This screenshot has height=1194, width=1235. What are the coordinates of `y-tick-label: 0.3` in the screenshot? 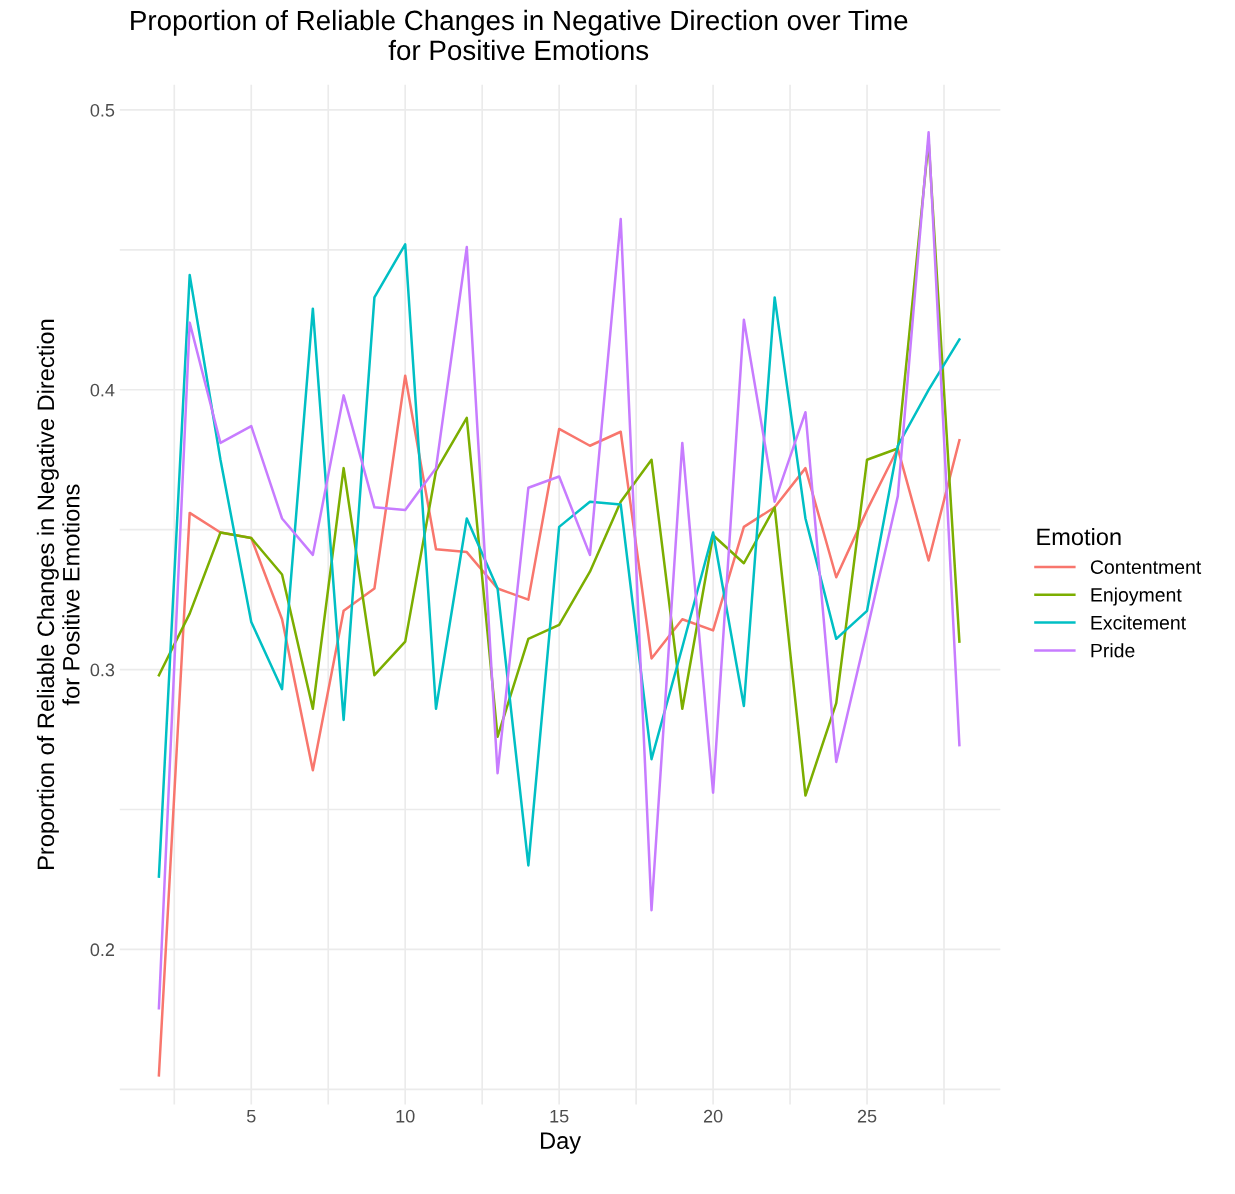 It's located at (102, 670).